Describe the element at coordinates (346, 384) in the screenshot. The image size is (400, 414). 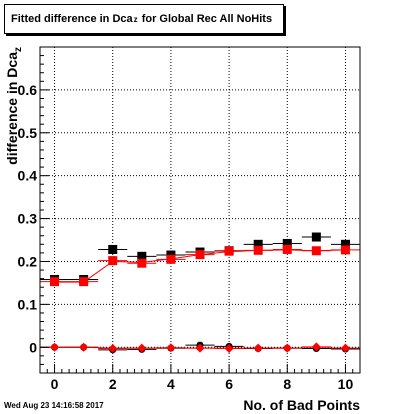
I see `x-tick-label: 10` at that location.